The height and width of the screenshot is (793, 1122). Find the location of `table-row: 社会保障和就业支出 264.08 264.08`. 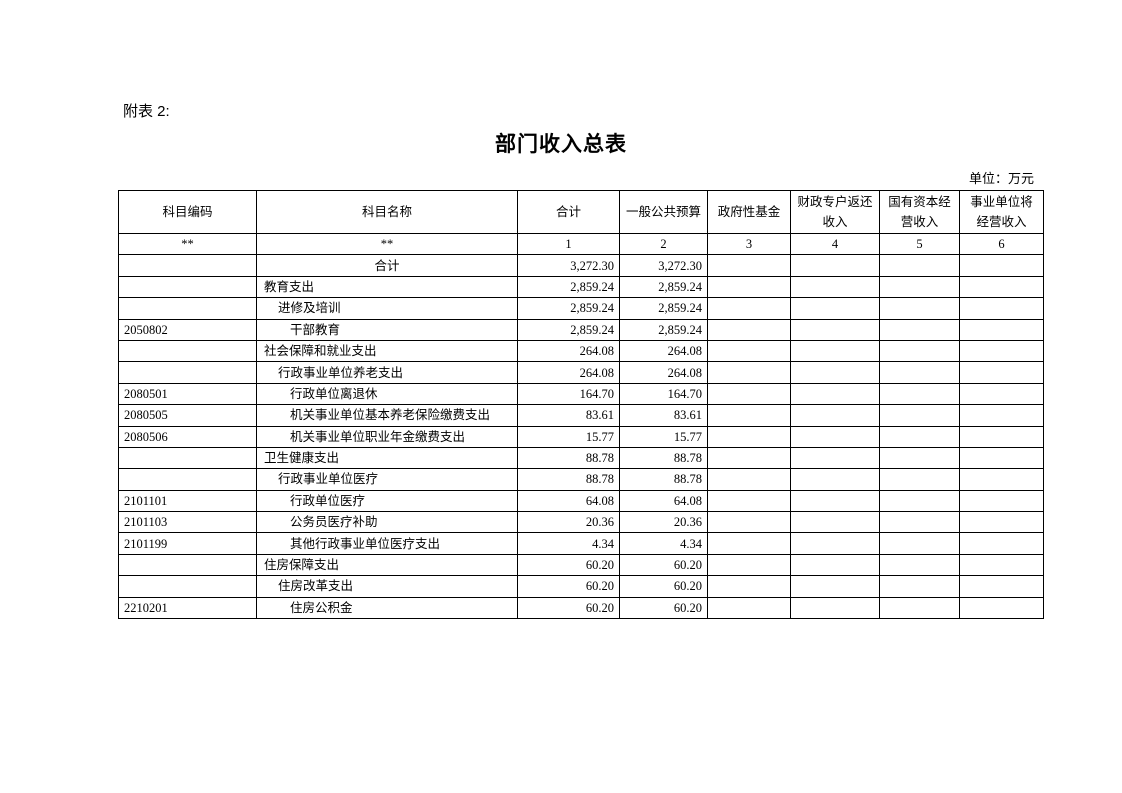

table-row: 社会保障和就业支出 264.08 264.08 is located at coordinates (581, 351).